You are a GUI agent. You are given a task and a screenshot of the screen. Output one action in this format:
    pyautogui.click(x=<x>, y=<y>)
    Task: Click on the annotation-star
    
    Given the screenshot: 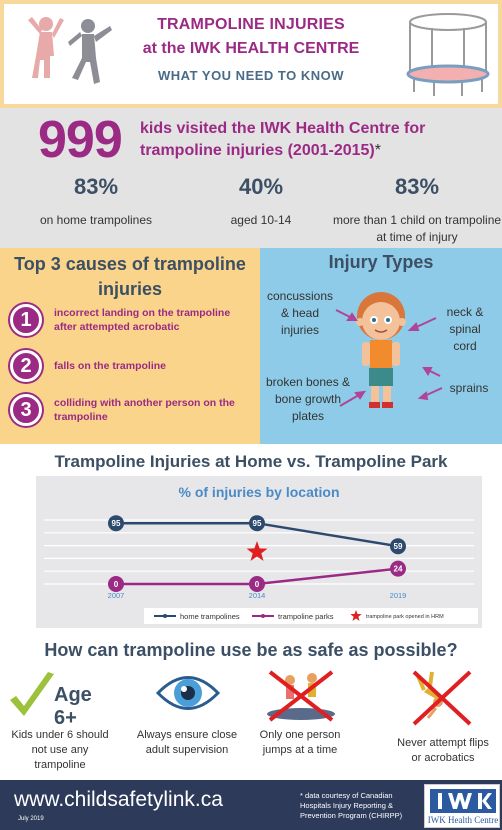 What is the action you would take?
    pyautogui.click(x=257, y=551)
    